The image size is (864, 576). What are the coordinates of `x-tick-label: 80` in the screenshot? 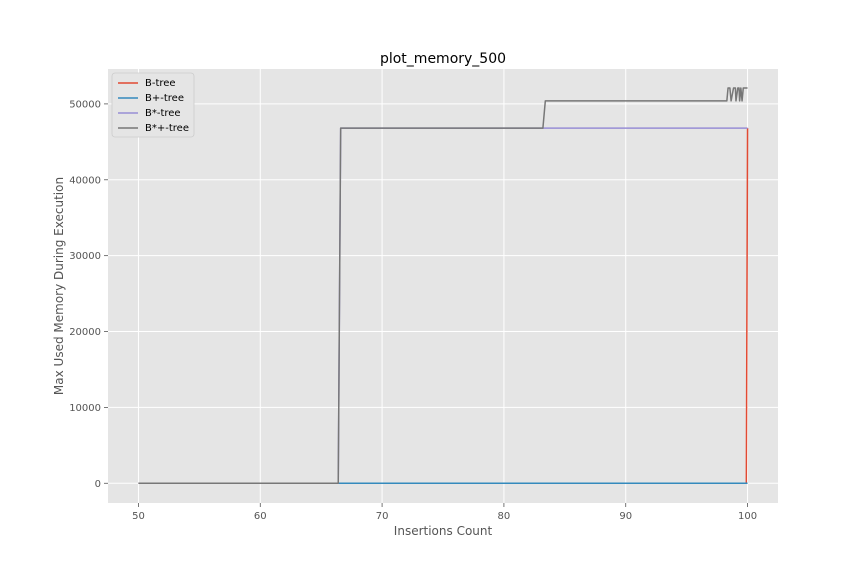 It's located at (504, 516).